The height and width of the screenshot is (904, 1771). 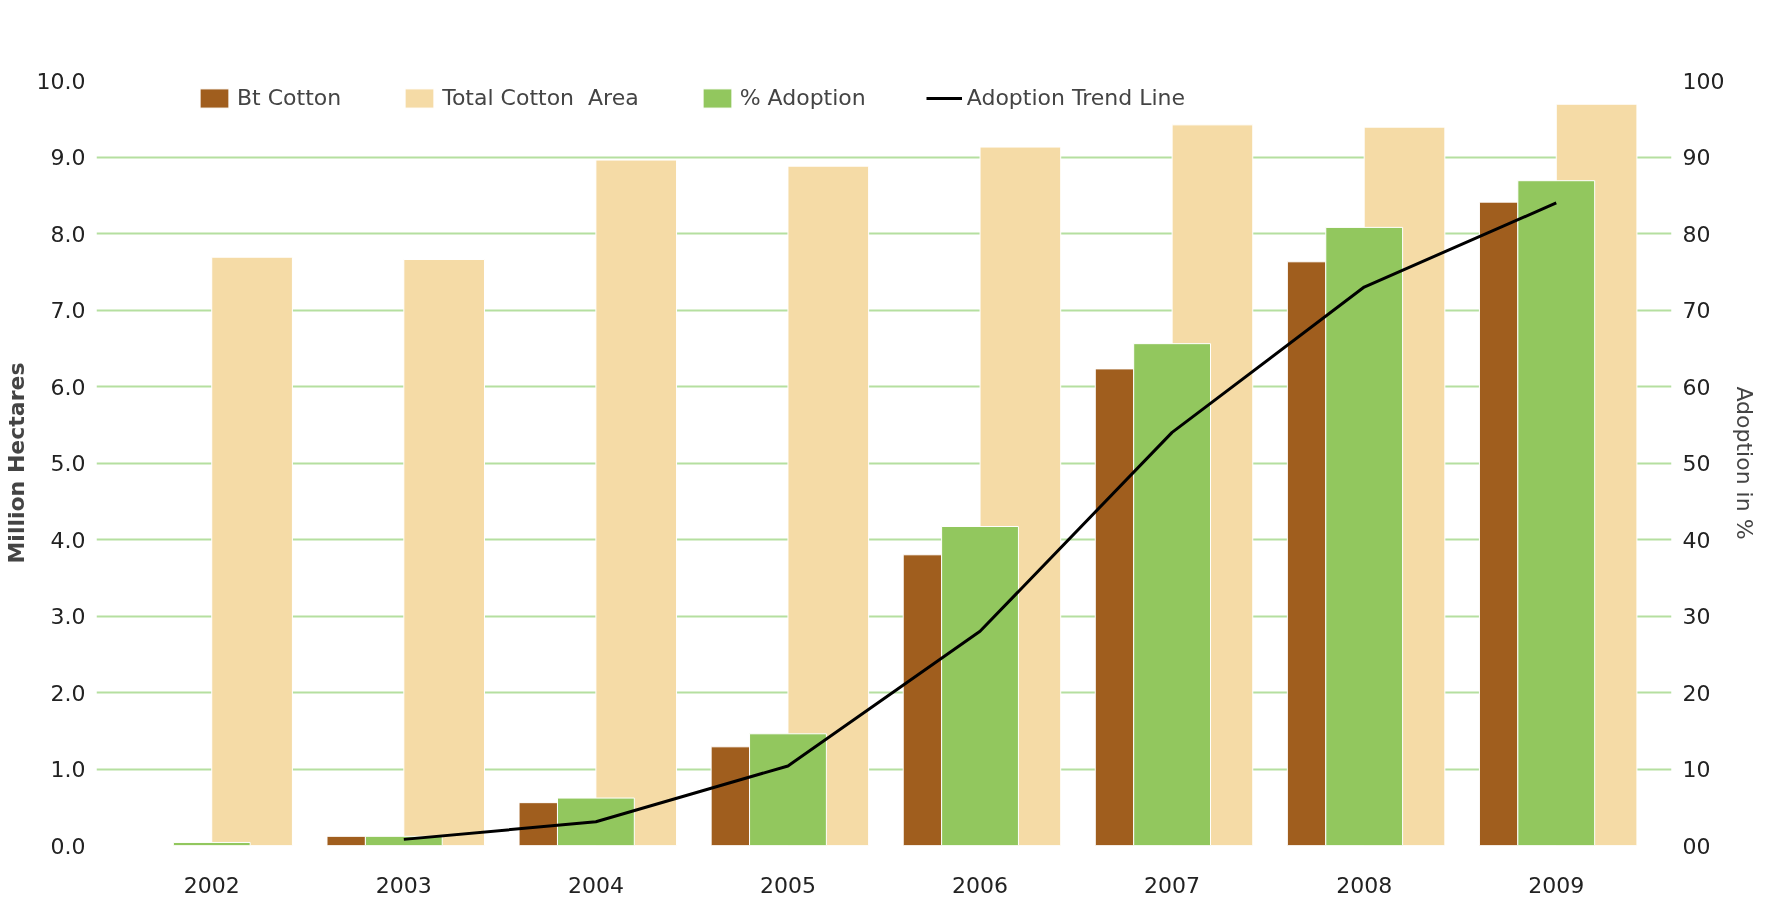 I want to click on y2-tick-label: 100, so click(x=1703, y=81).